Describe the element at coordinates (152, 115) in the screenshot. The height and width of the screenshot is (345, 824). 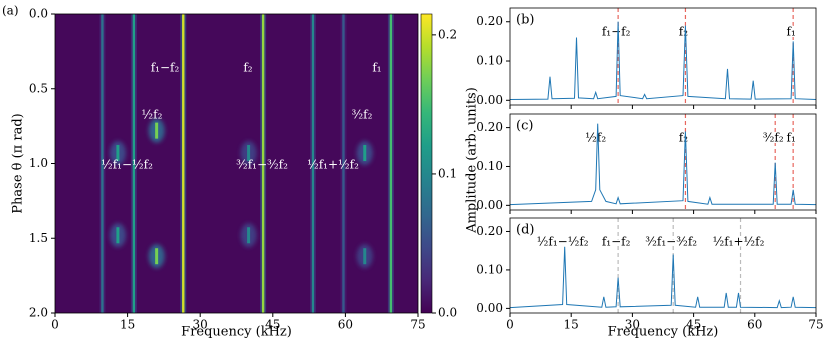
I see `annotation: ½f₂` at that location.